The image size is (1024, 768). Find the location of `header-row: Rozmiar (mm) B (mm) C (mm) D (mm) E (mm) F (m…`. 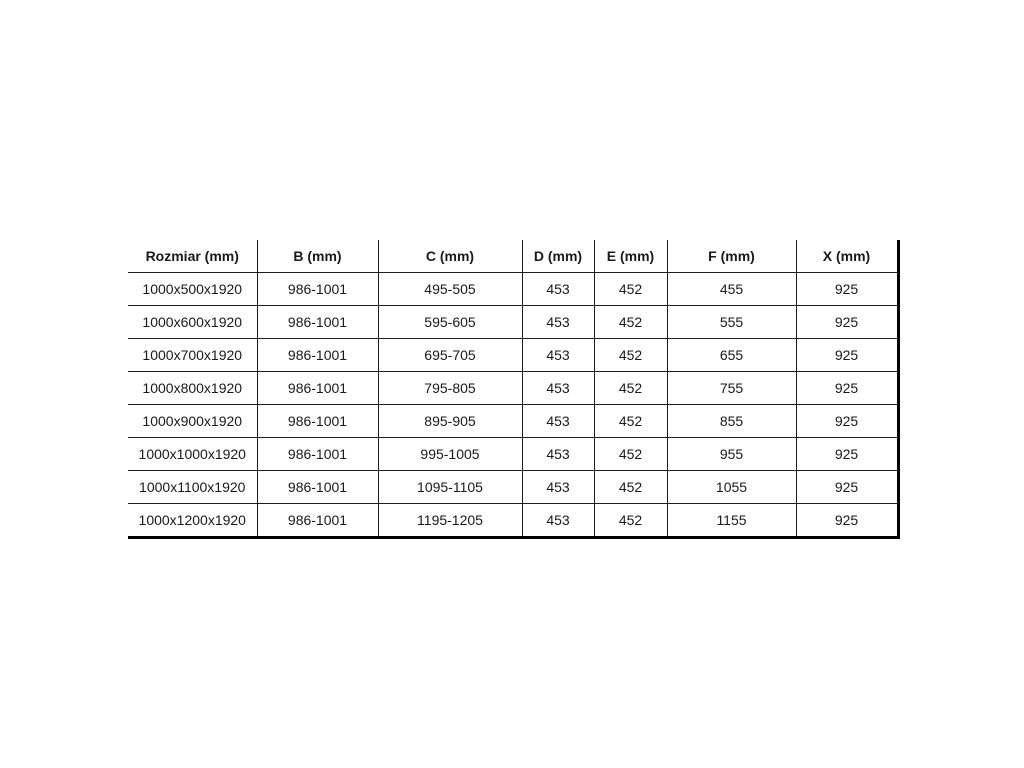

header-row: Rozmiar (mm) B (mm) C (mm) D (mm) E (mm) F (m… is located at coordinates (514, 256).